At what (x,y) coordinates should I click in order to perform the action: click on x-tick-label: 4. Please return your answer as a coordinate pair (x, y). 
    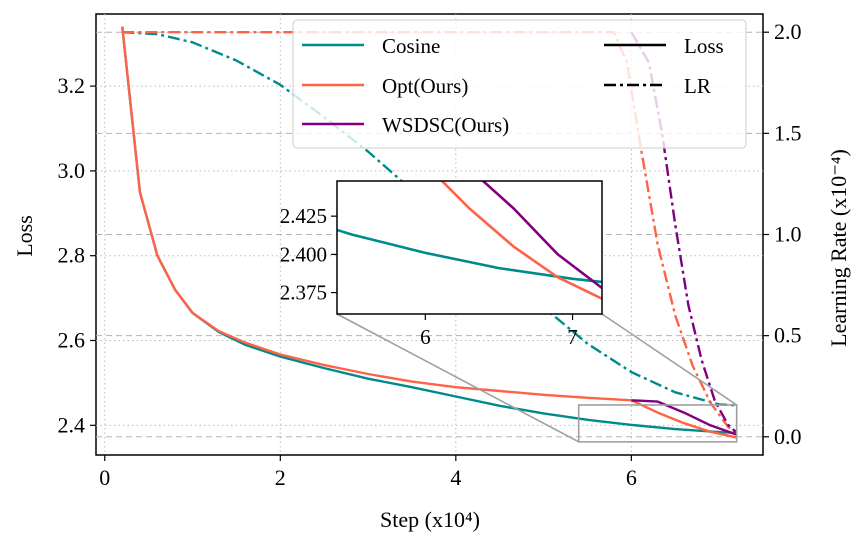
    Looking at the image, I should click on (455, 477).